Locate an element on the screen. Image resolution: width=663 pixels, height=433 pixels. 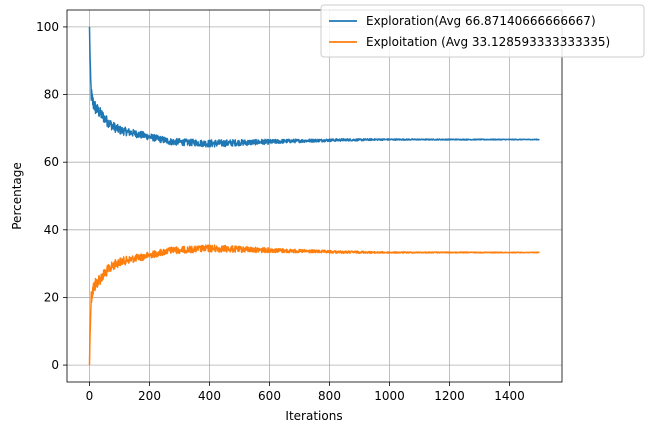
x-tick-label: 1200 is located at coordinates (449, 396).